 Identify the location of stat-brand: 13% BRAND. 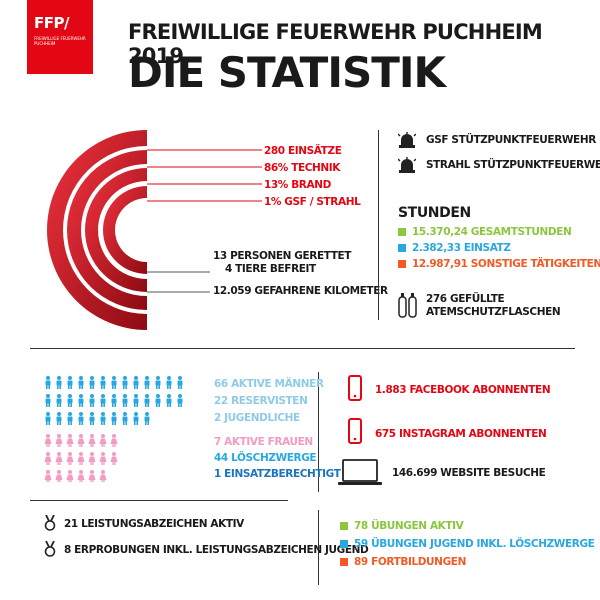
(297, 185).